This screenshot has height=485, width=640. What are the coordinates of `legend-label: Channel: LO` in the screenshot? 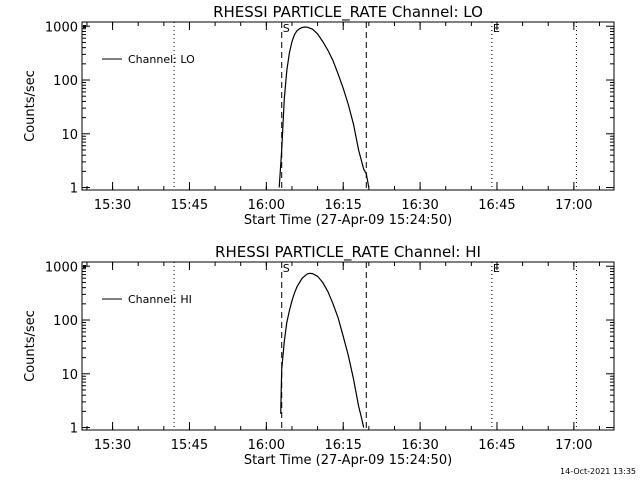 It's located at (161, 59).